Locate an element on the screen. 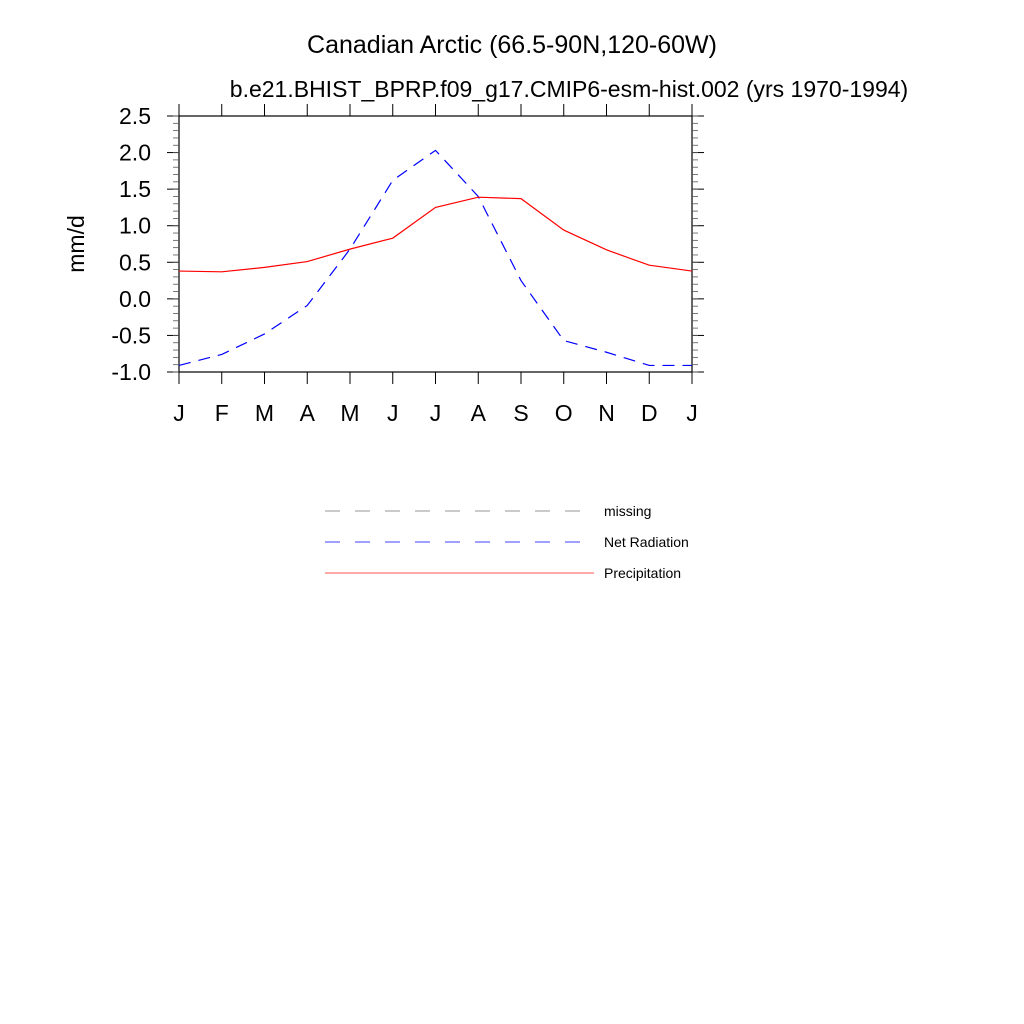 The image size is (1024, 1024). legend: missing Net Radiation Precipitation is located at coordinates (507, 542).